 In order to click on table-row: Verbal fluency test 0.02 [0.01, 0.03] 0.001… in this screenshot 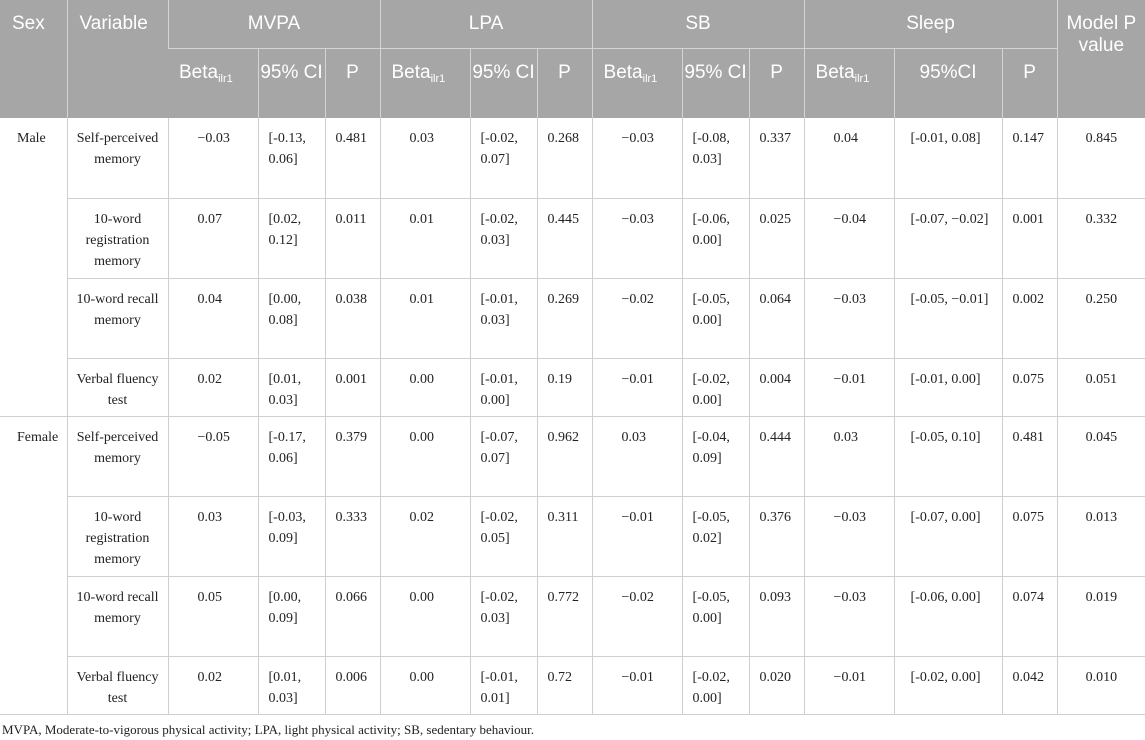, I will do `click(572, 387)`.